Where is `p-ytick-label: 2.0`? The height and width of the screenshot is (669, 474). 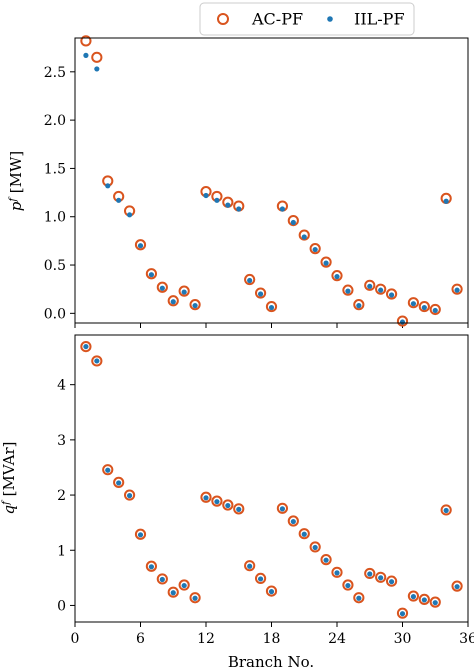
p-ytick-label: 2.0 is located at coordinates (55, 121).